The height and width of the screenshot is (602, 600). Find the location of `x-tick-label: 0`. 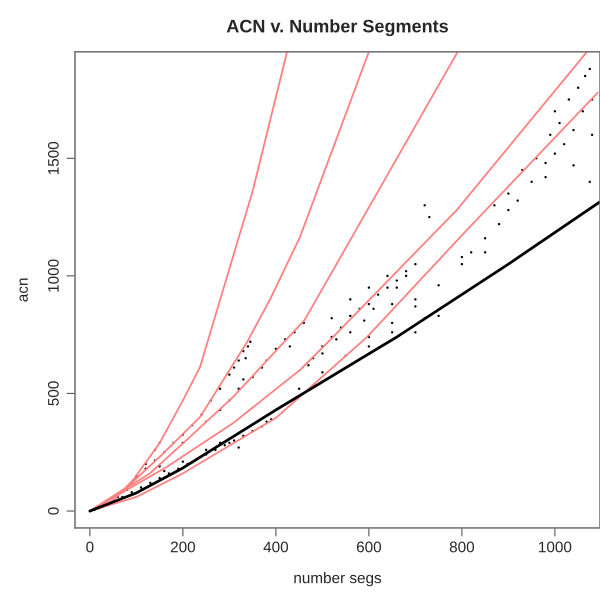

x-tick-label: 0 is located at coordinates (90, 547).